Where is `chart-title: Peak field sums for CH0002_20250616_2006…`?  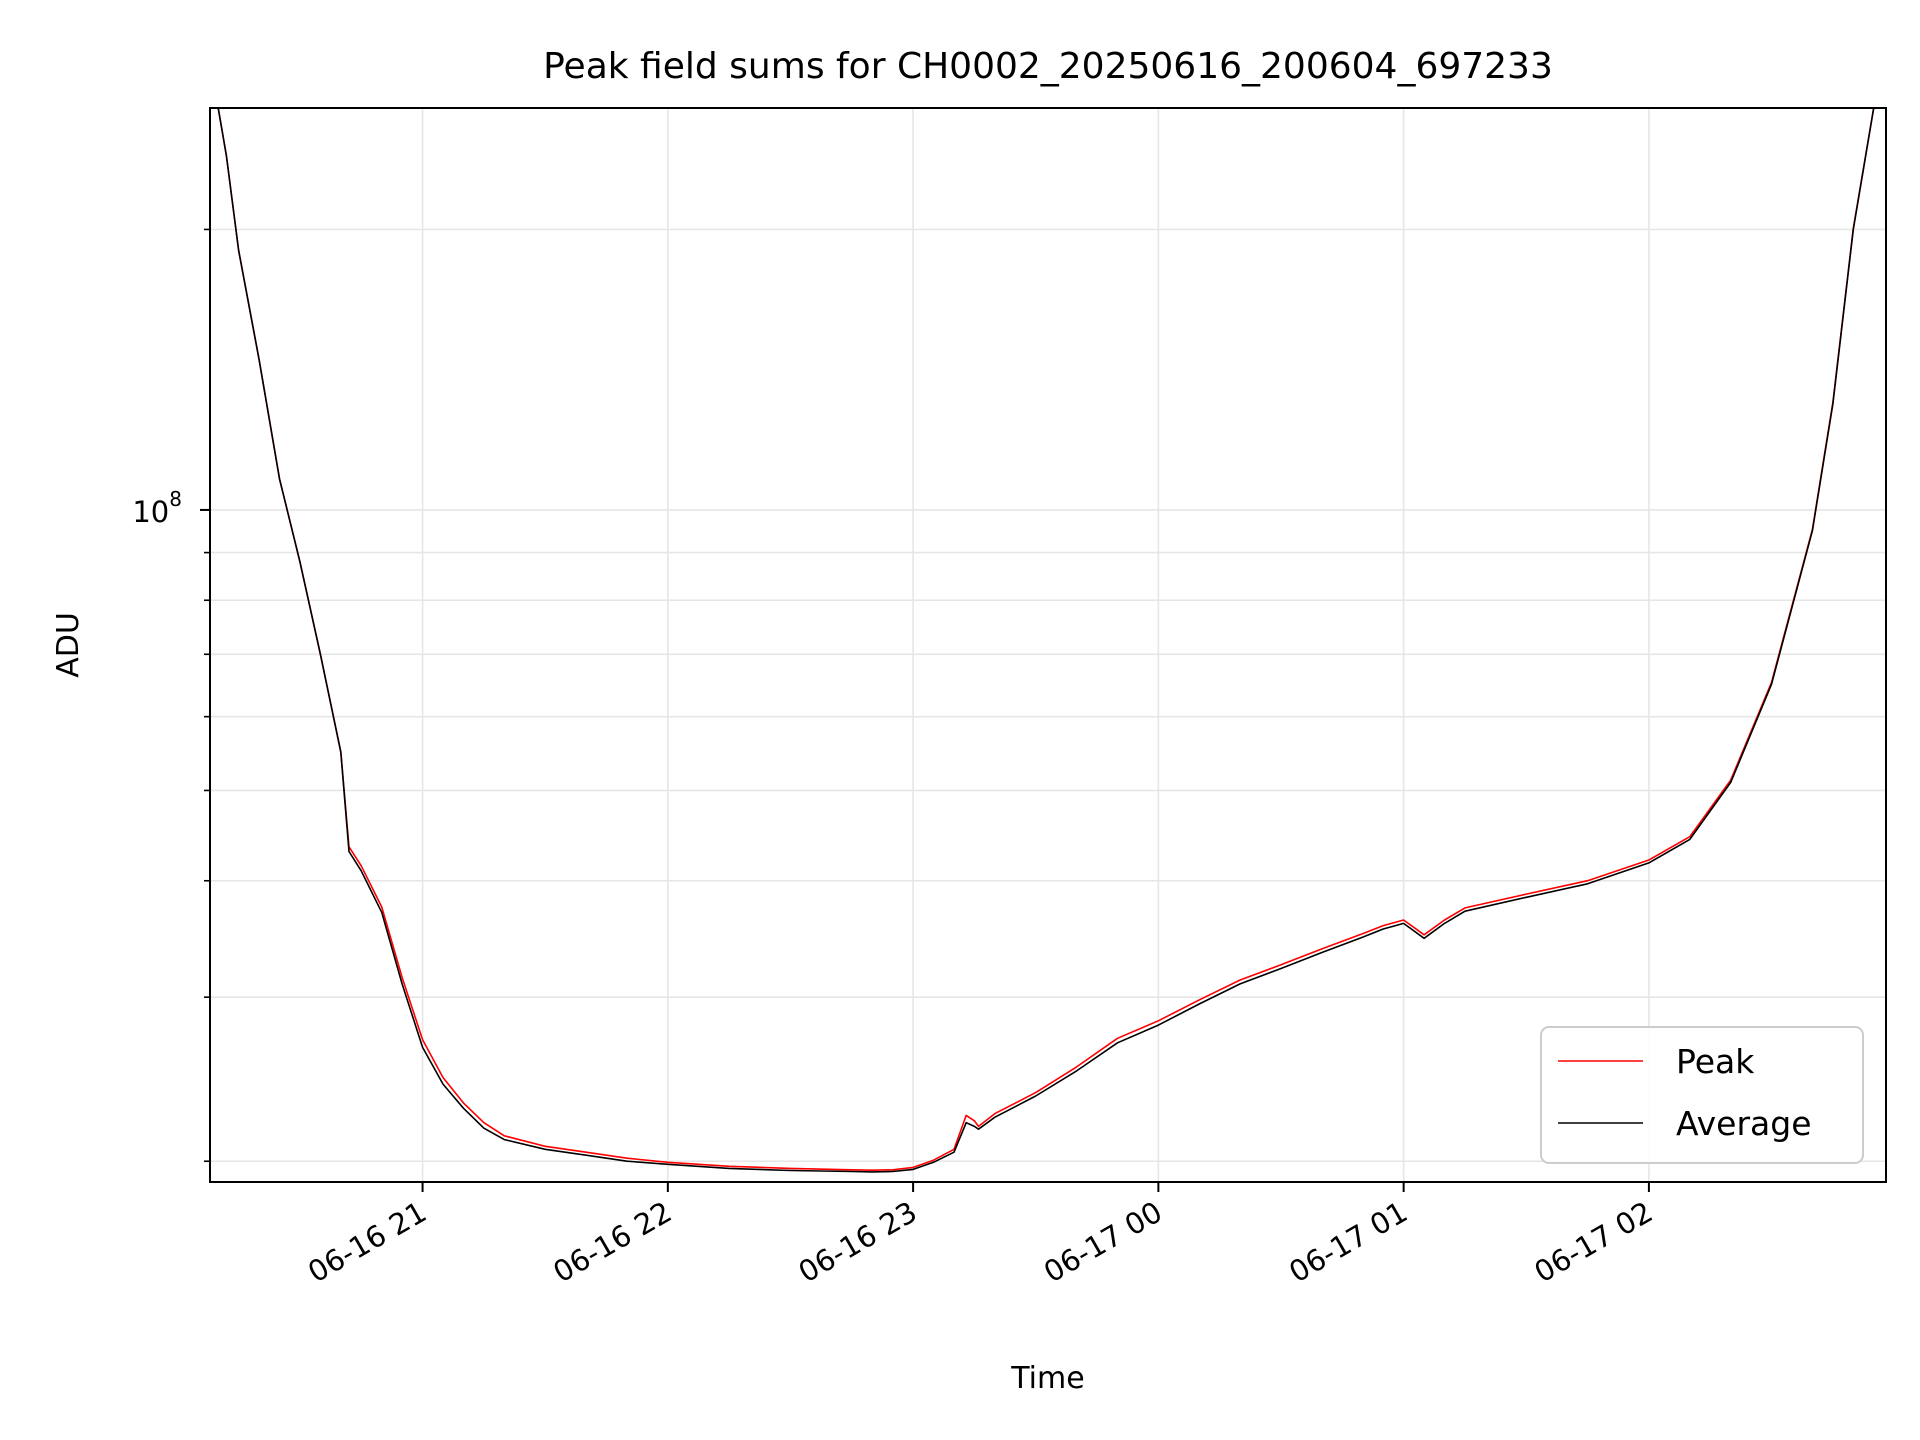
chart-title: Peak field sums for CH0002_20250616_2006… is located at coordinates (1048, 66).